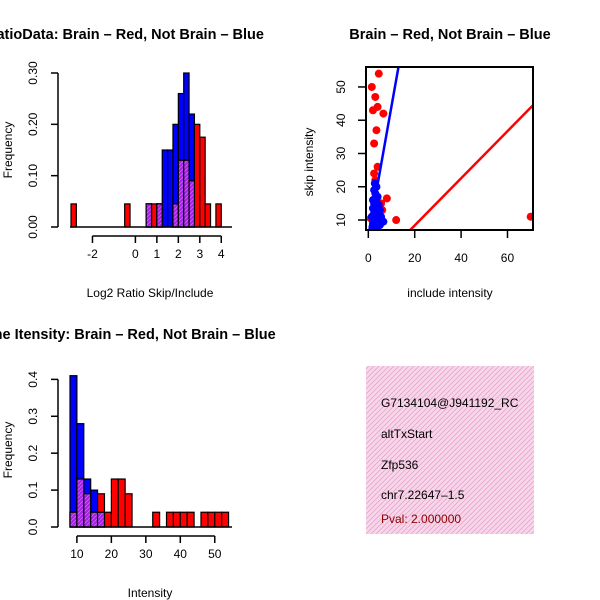  Describe the element at coordinates (449, 293) in the screenshot. I see `scatter-x-label: include intensity` at that location.